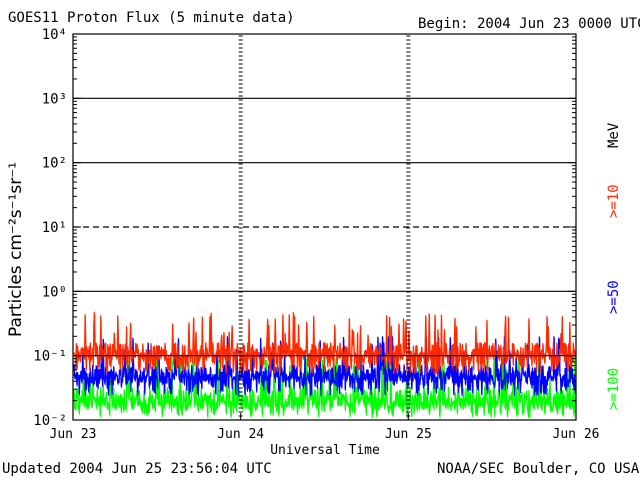  Describe the element at coordinates (54, 292) in the screenshot. I see `y-tick-label: 10⁰` at that location.